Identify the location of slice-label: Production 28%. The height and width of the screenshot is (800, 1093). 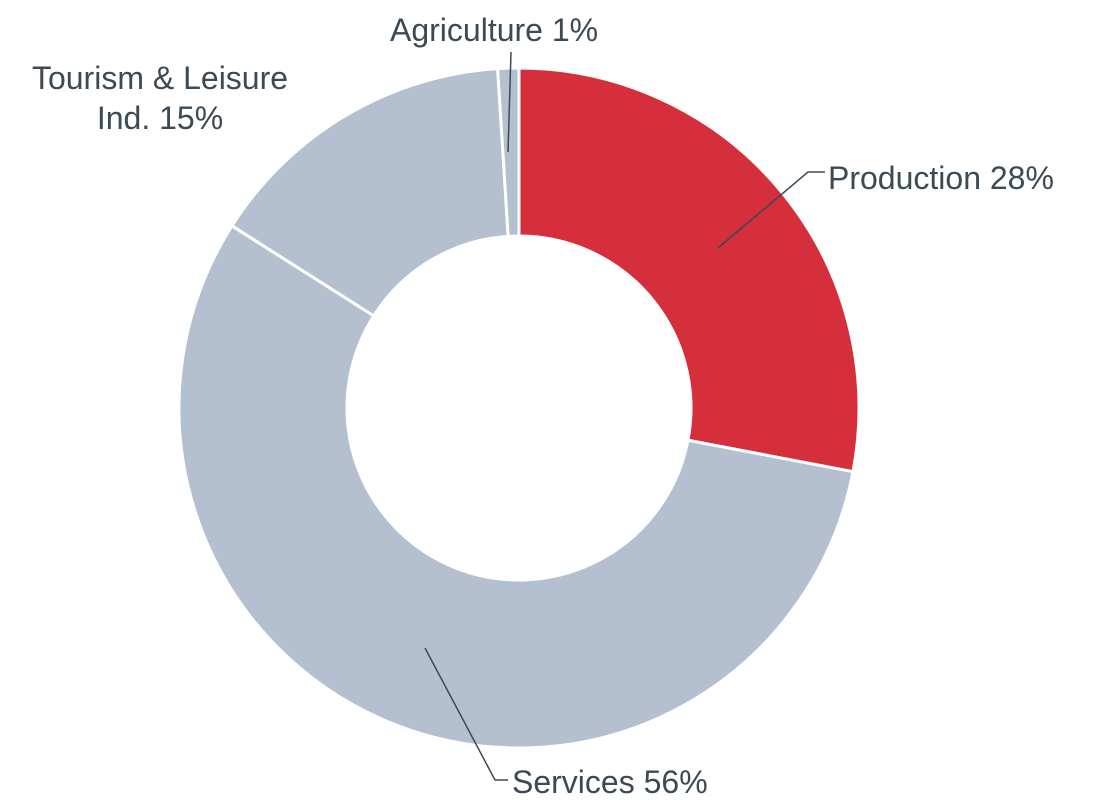
(941, 178).